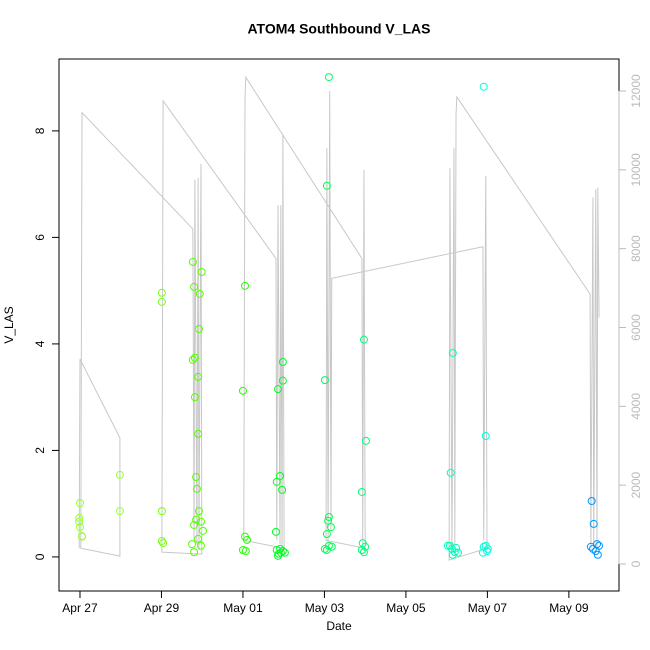 The image size is (650, 650). I want to click on y2-tick-label: 2000, so click(636, 484).